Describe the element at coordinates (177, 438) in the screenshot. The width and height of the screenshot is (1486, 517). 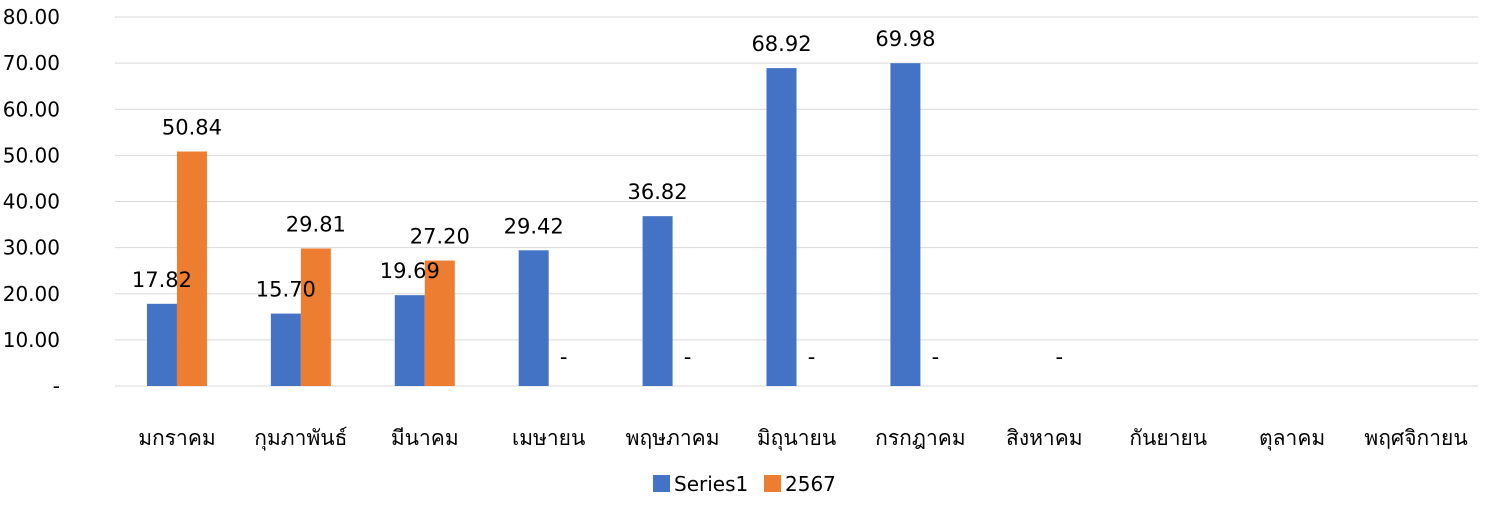
I see `x-category-label: มกราคม` at that location.